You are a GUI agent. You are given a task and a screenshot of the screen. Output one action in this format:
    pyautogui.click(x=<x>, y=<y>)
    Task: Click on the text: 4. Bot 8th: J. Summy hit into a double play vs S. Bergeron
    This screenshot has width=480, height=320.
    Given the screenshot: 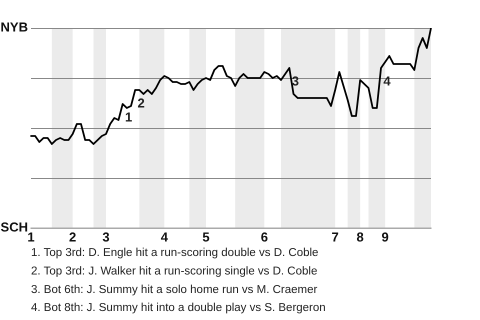 What is the action you would take?
    pyautogui.click(x=178, y=308)
    